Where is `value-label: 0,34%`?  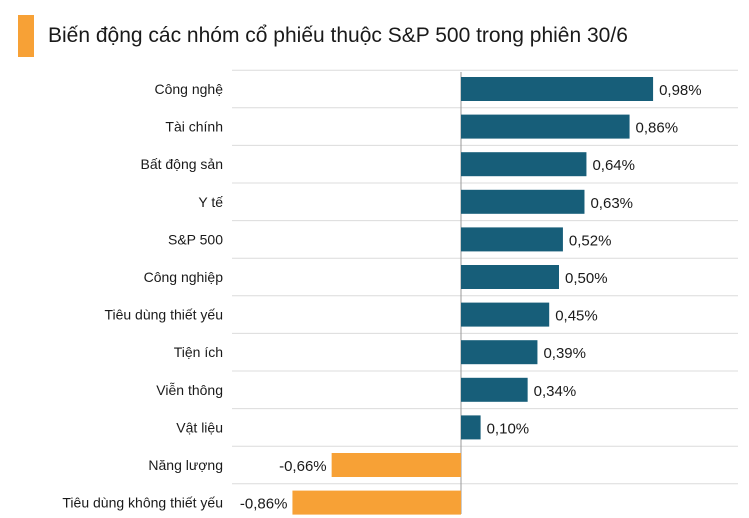 value-label: 0,34% is located at coordinates (555, 391).